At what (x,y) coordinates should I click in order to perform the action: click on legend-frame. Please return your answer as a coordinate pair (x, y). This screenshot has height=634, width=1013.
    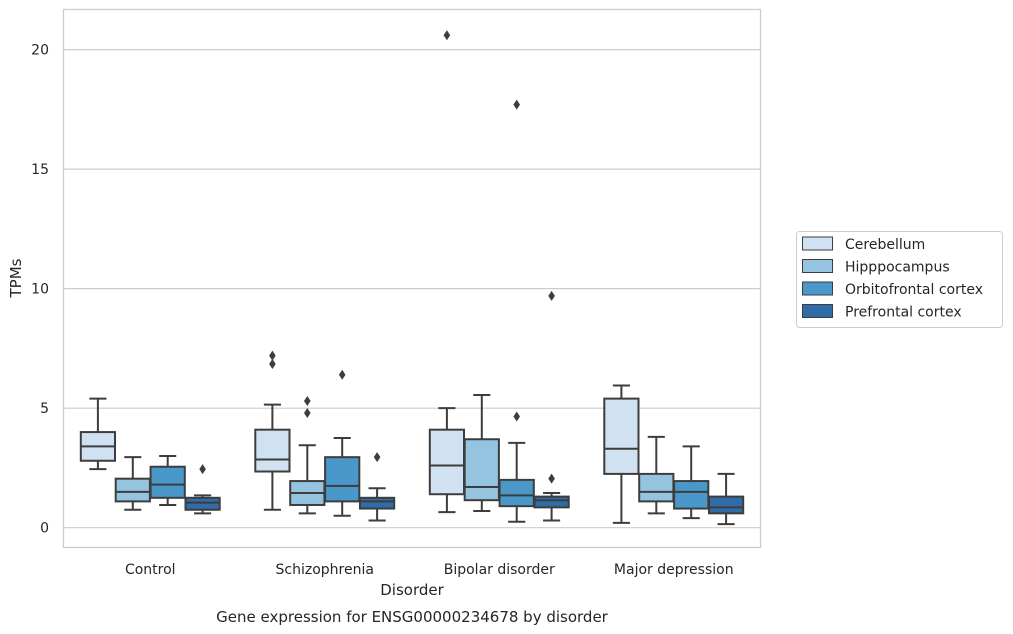
    Looking at the image, I should click on (899, 279).